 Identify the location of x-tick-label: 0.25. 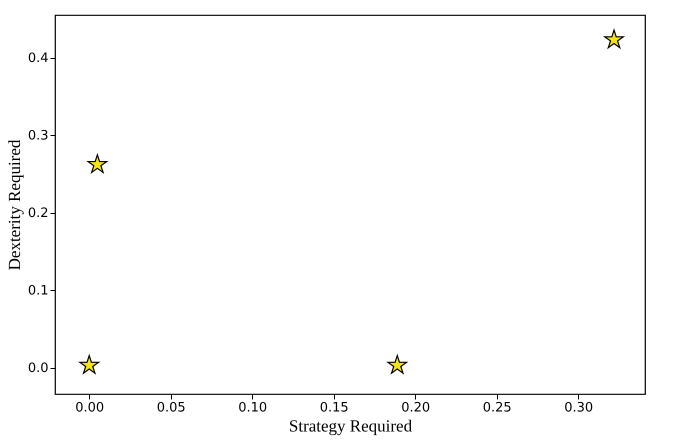
(497, 408).